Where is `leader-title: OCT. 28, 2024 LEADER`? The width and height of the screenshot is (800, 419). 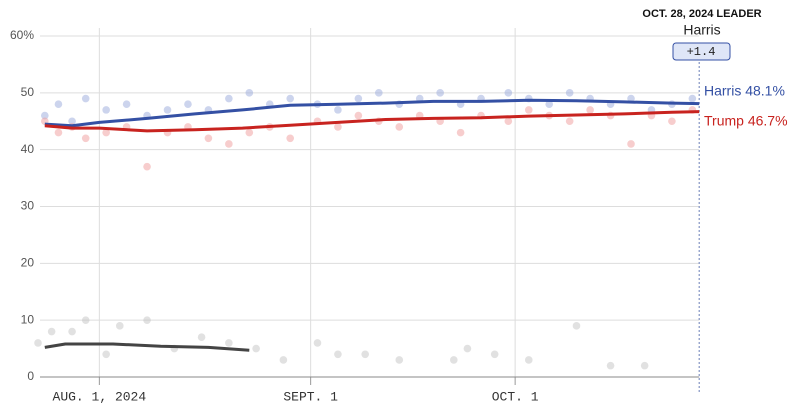 leader-title: OCT. 28, 2024 LEADER is located at coordinates (701, 14).